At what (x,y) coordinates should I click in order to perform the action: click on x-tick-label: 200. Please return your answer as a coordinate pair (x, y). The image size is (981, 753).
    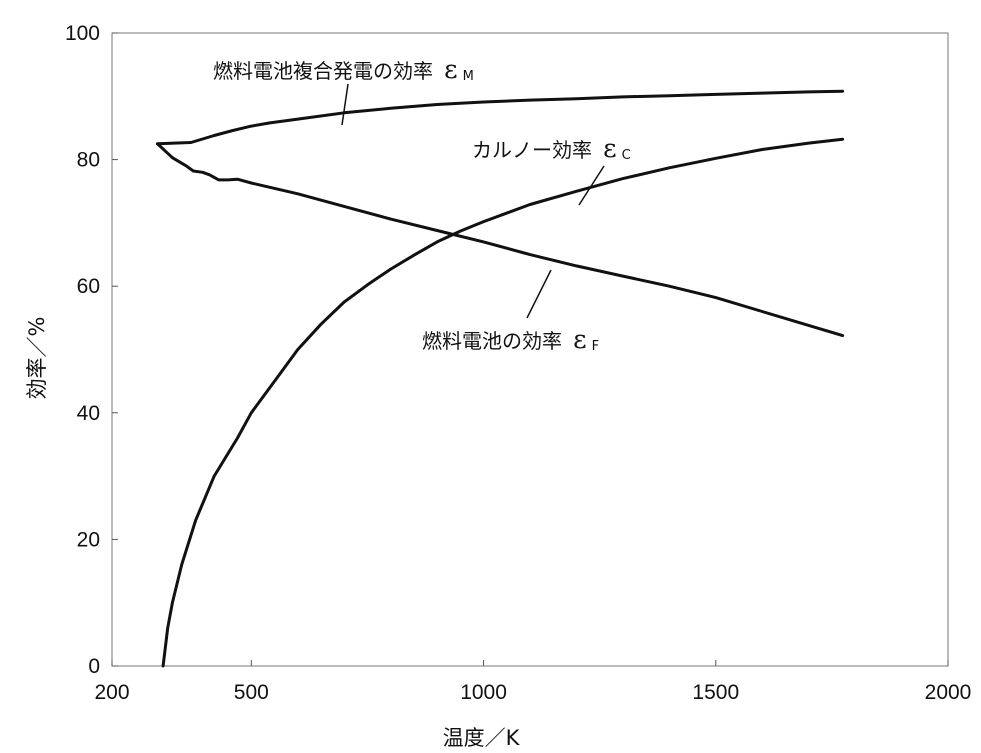
    Looking at the image, I should click on (111, 692).